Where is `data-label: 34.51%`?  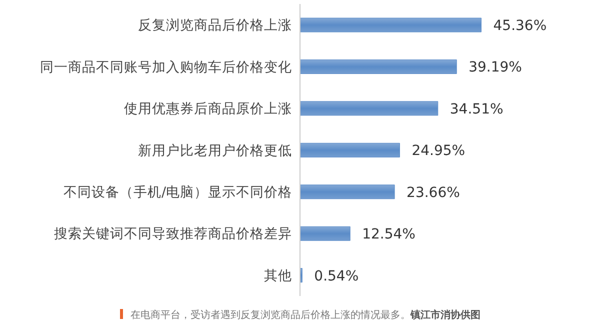
data-label: 34.51% is located at coordinates (477, 109).